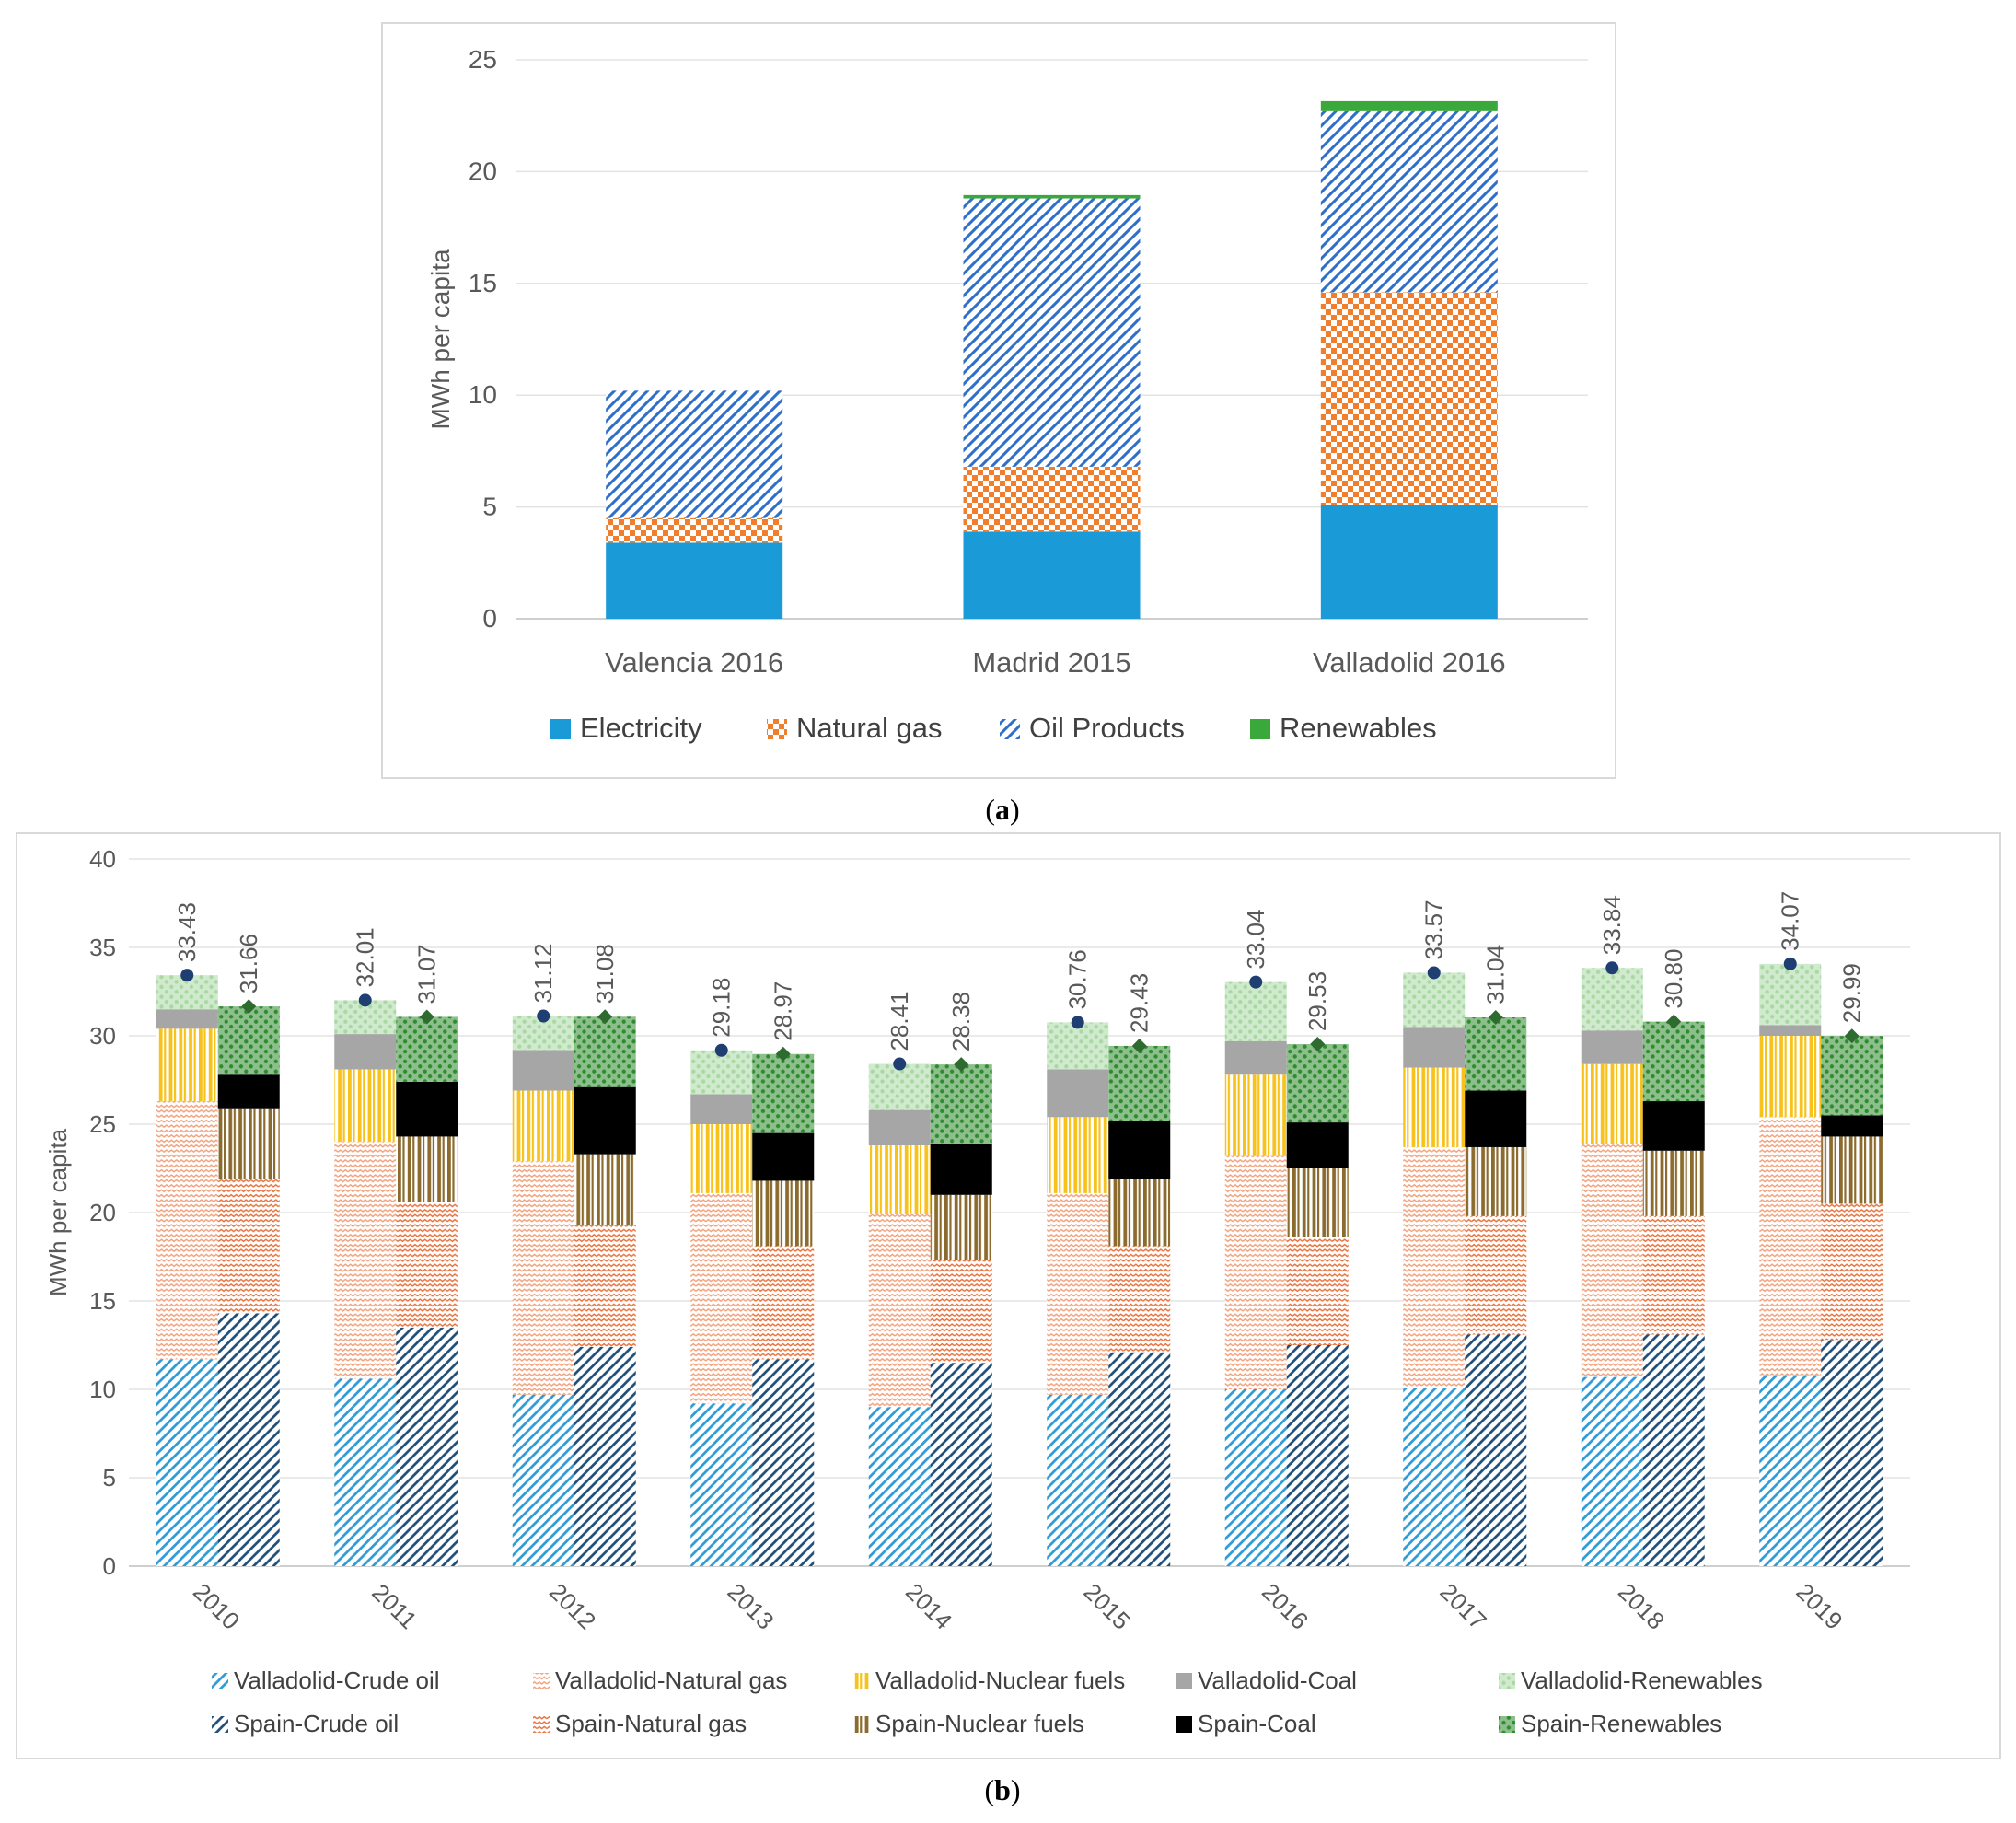 This screenshot has width=2016, height=1823. I want to click on total-label-valladolid: 28.41, so click(899, 1021).